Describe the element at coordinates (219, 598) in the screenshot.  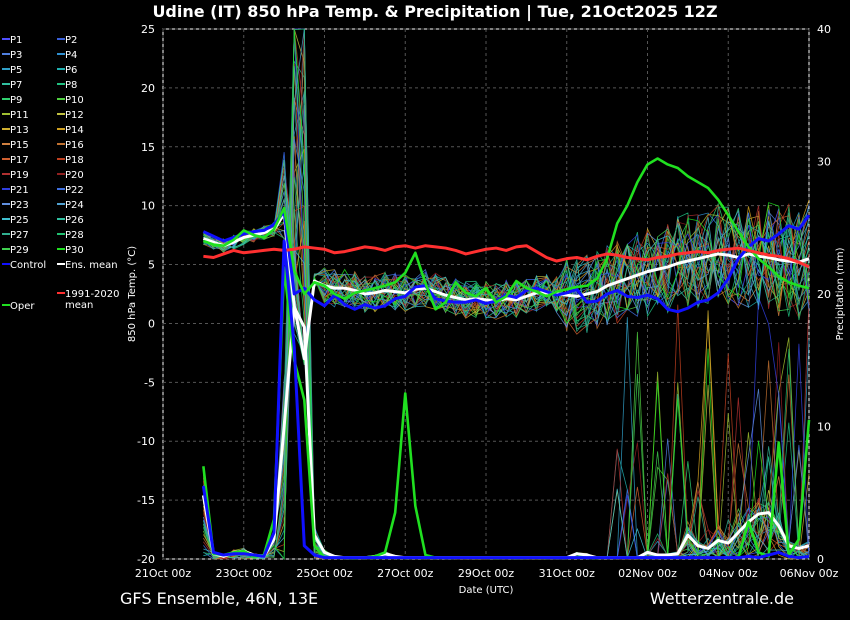
I see `footer-left: GFS Ensemble, 46N, 13E` at that location.